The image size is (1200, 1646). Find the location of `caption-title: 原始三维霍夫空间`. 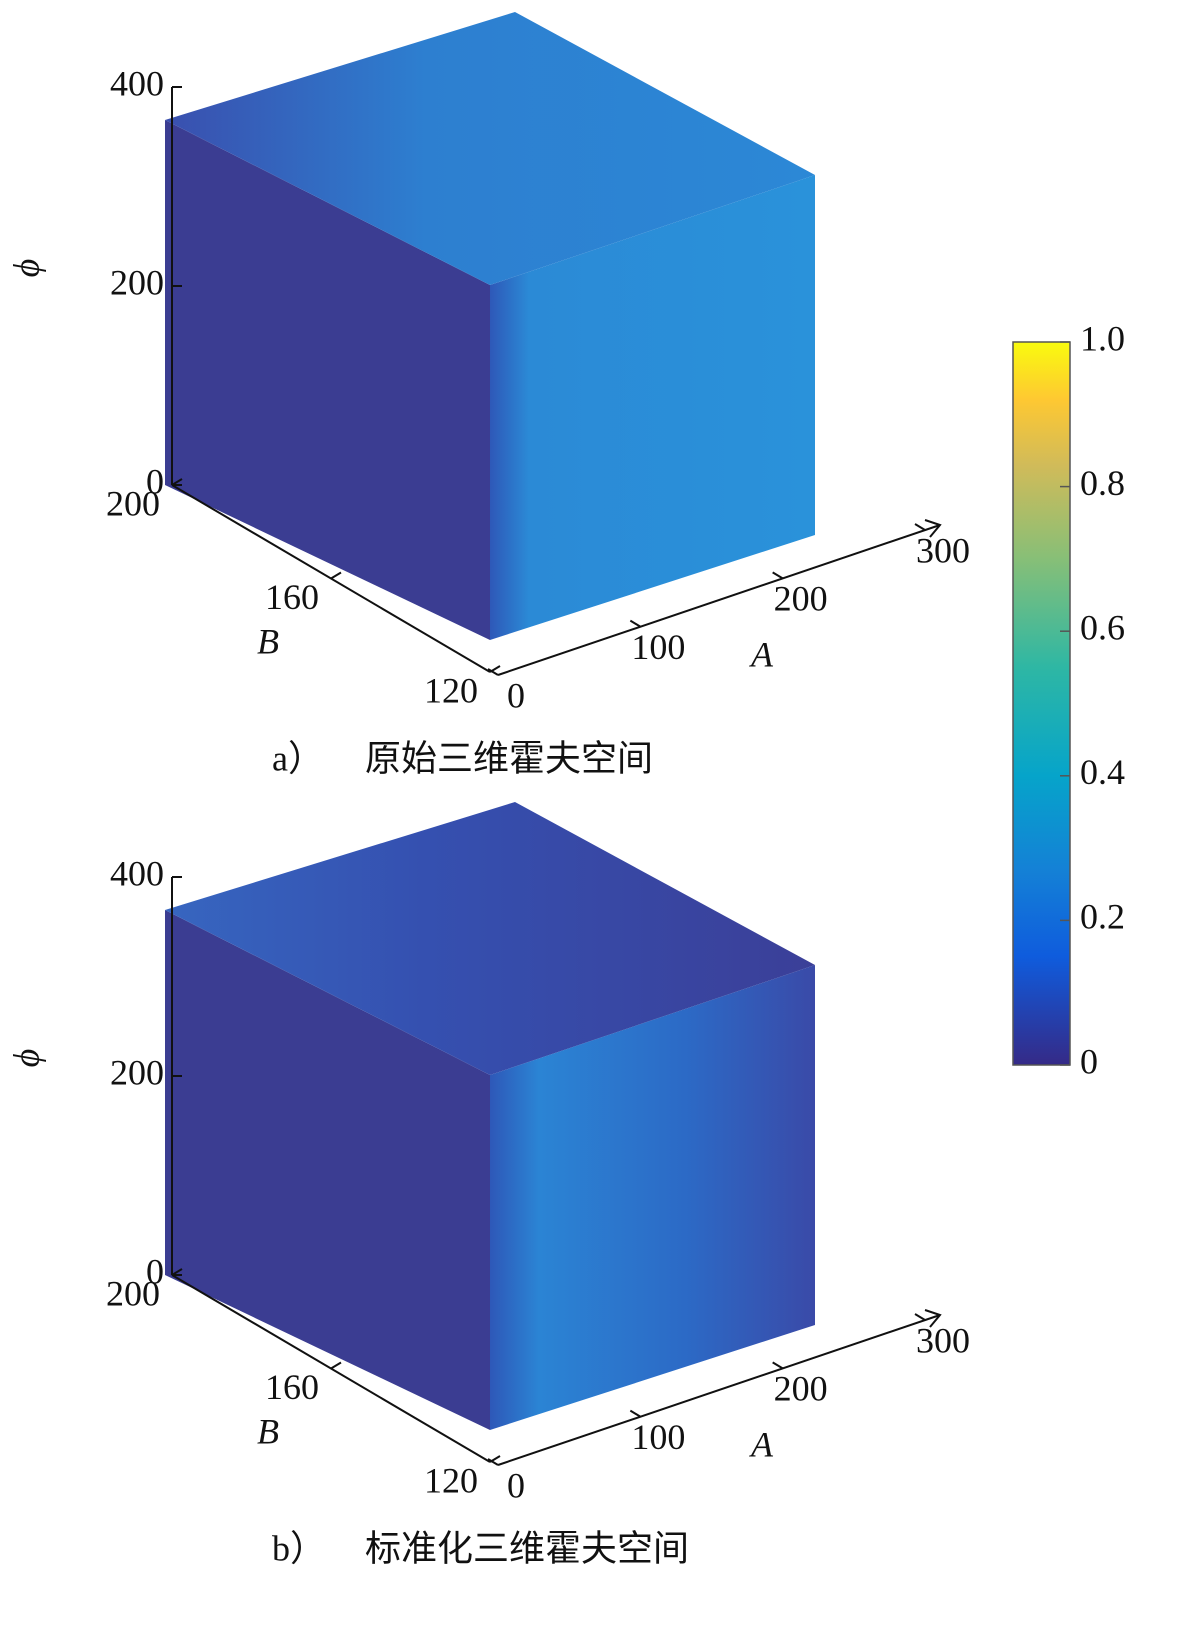

caption-title: 原始三维霍夫空间 is located at coordinates (509, 758).